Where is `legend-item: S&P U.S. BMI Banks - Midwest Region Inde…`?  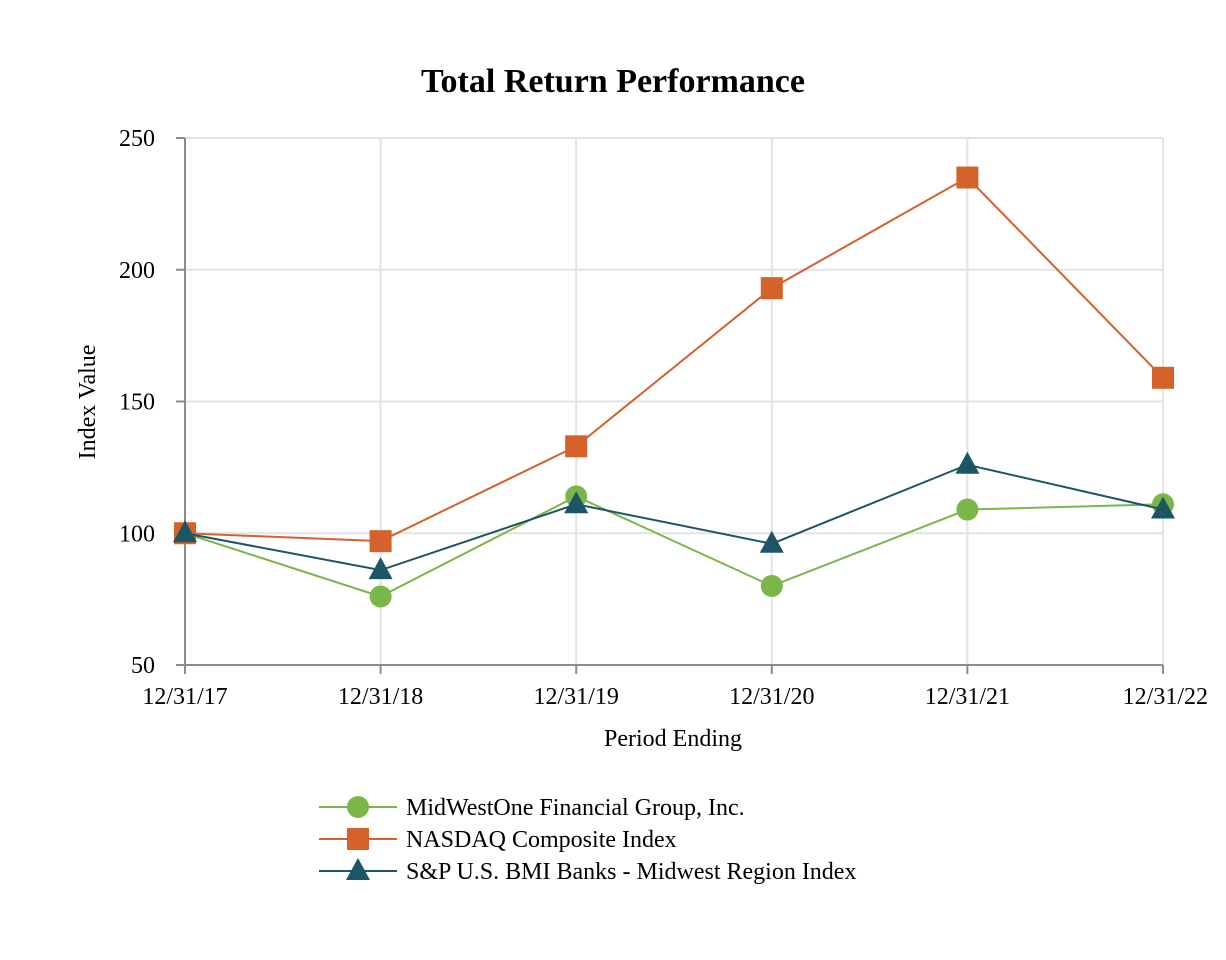
legend-item: S&P U.S. BMI Banks - Midwest Region Inde… is located at coordinates (587, 871).